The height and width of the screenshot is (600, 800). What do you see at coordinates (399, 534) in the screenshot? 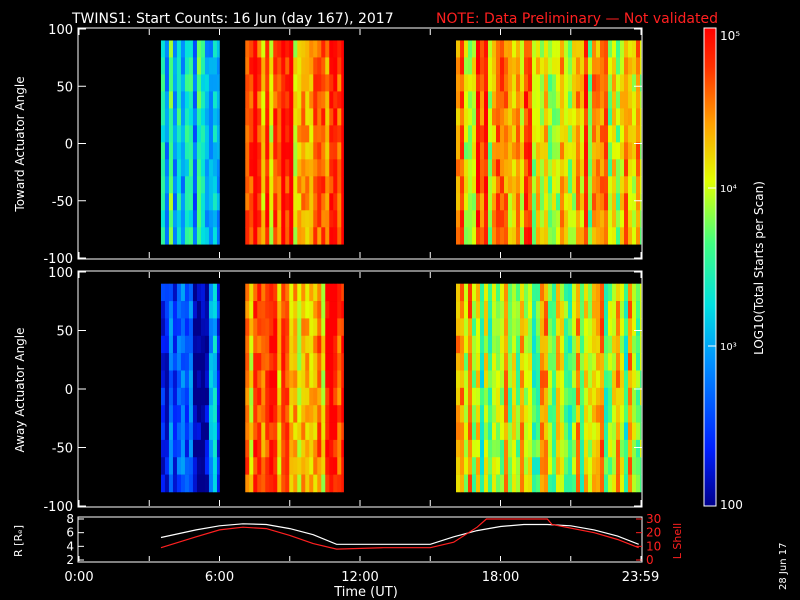
I see `r-distance-line` at bounding box center [399, 534].